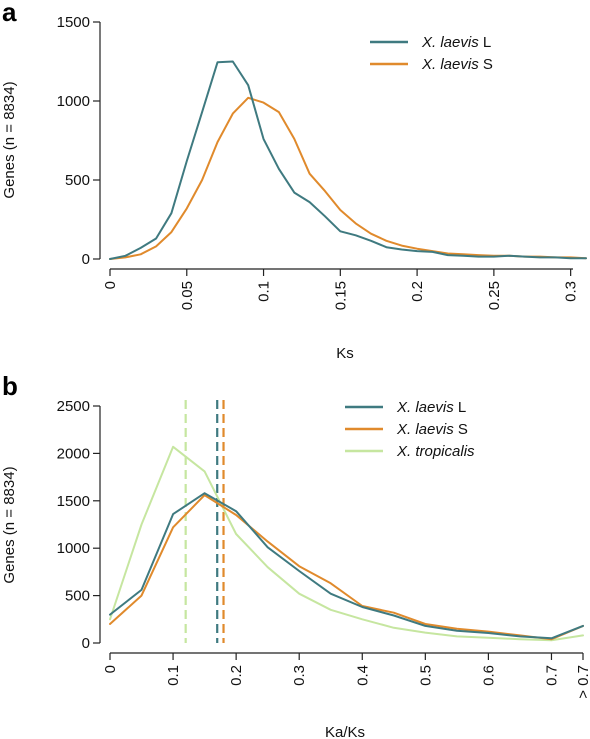 The image size is (590, 739). What do you see at coordinates (73, 501) in the screenshot?
I see `panel-b-ytick-label: 1500` at bounding box center [73, 501].